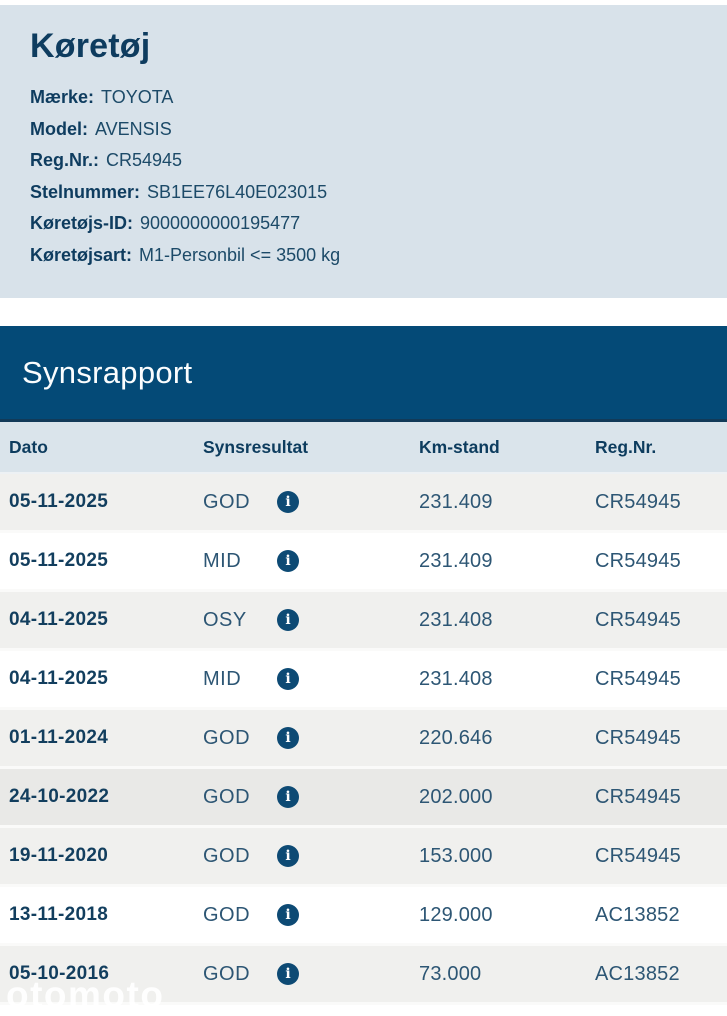  What do you see at coordinates (59, 737) in the screenshot?
I see `row-date: 01-11-2024` at bounding box center [59, 737].